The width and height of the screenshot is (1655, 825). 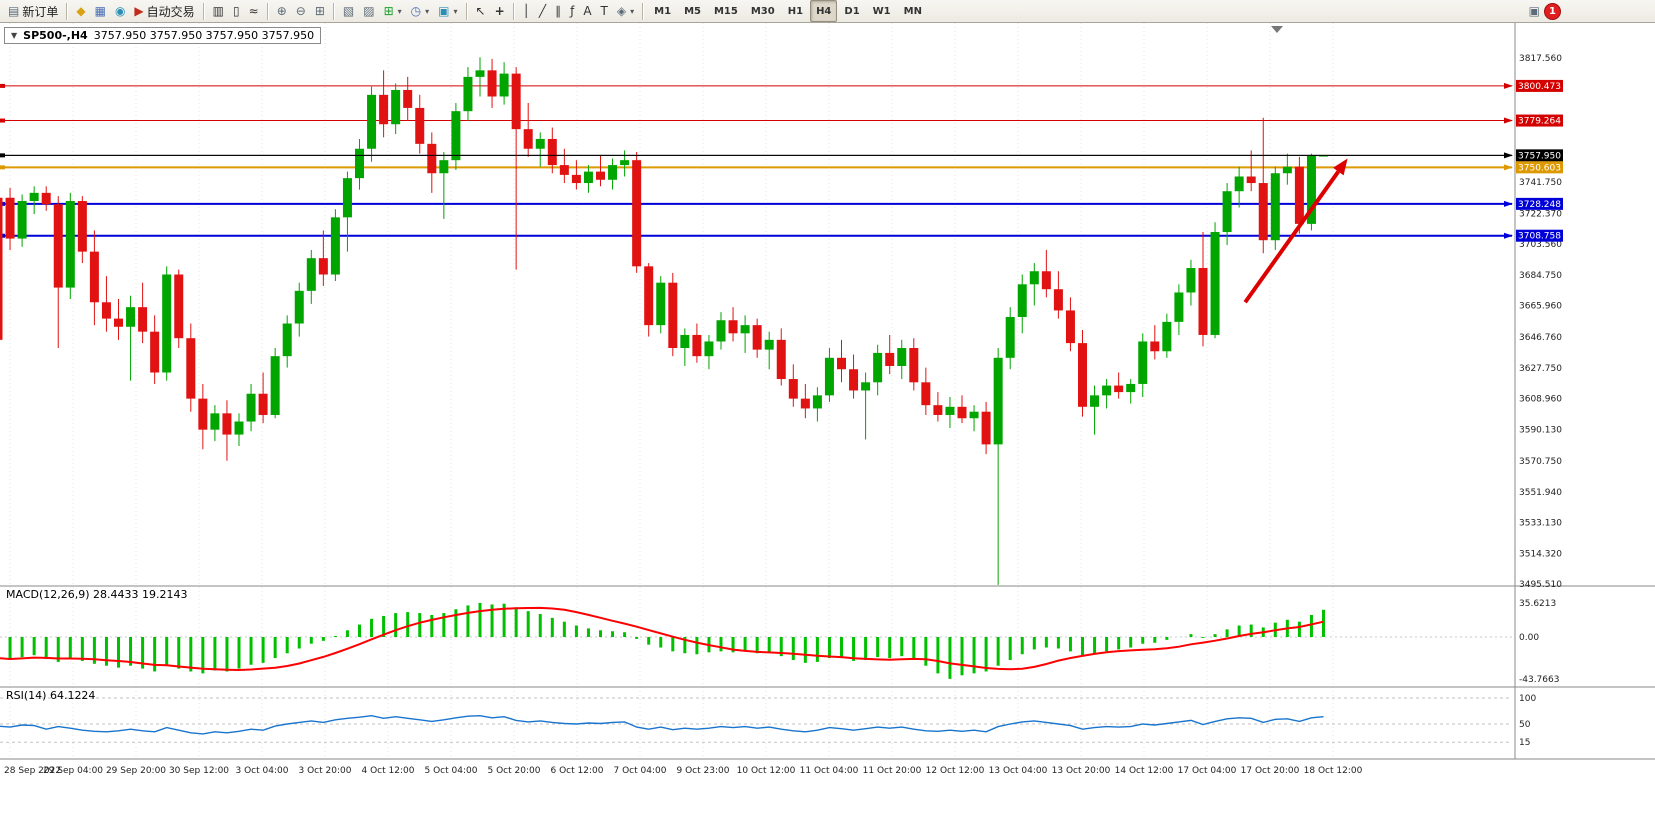 I want to click on timeframe-h1: H1, so click(x=795, y=11).